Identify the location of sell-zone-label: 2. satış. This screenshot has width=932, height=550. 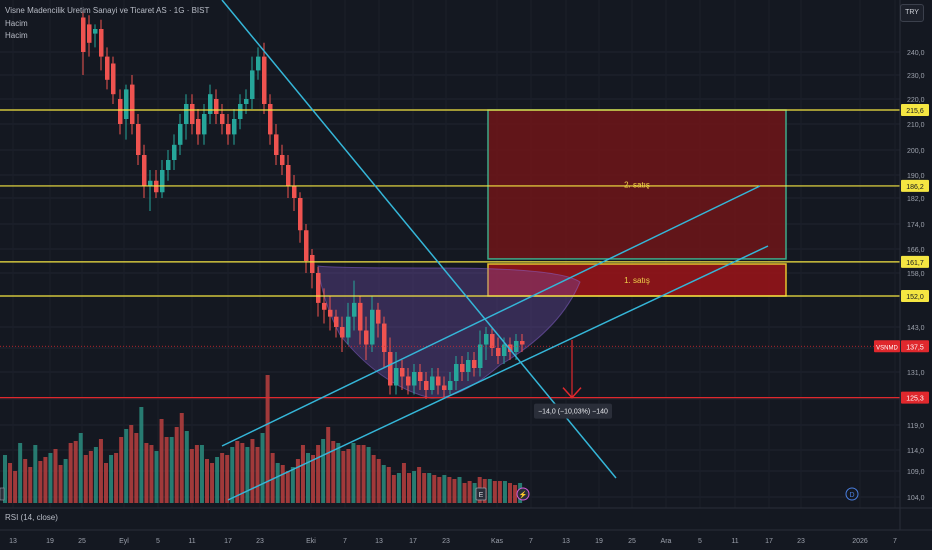
(637, 184).